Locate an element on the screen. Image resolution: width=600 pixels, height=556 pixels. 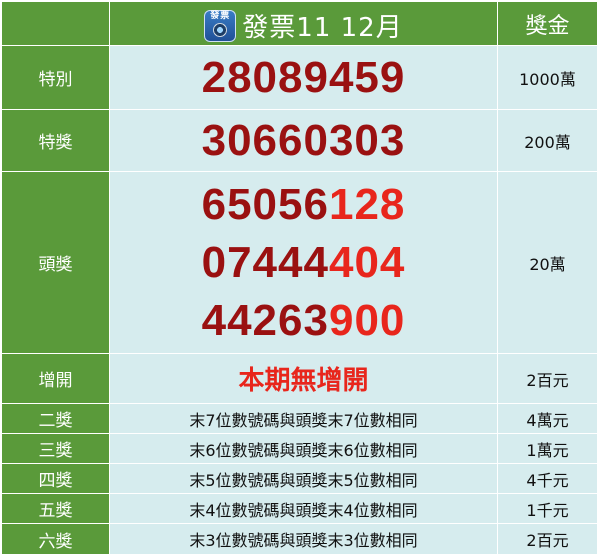
prize-row-special: 特別 28089459 1000萬 is located at coordinates (299, 77).